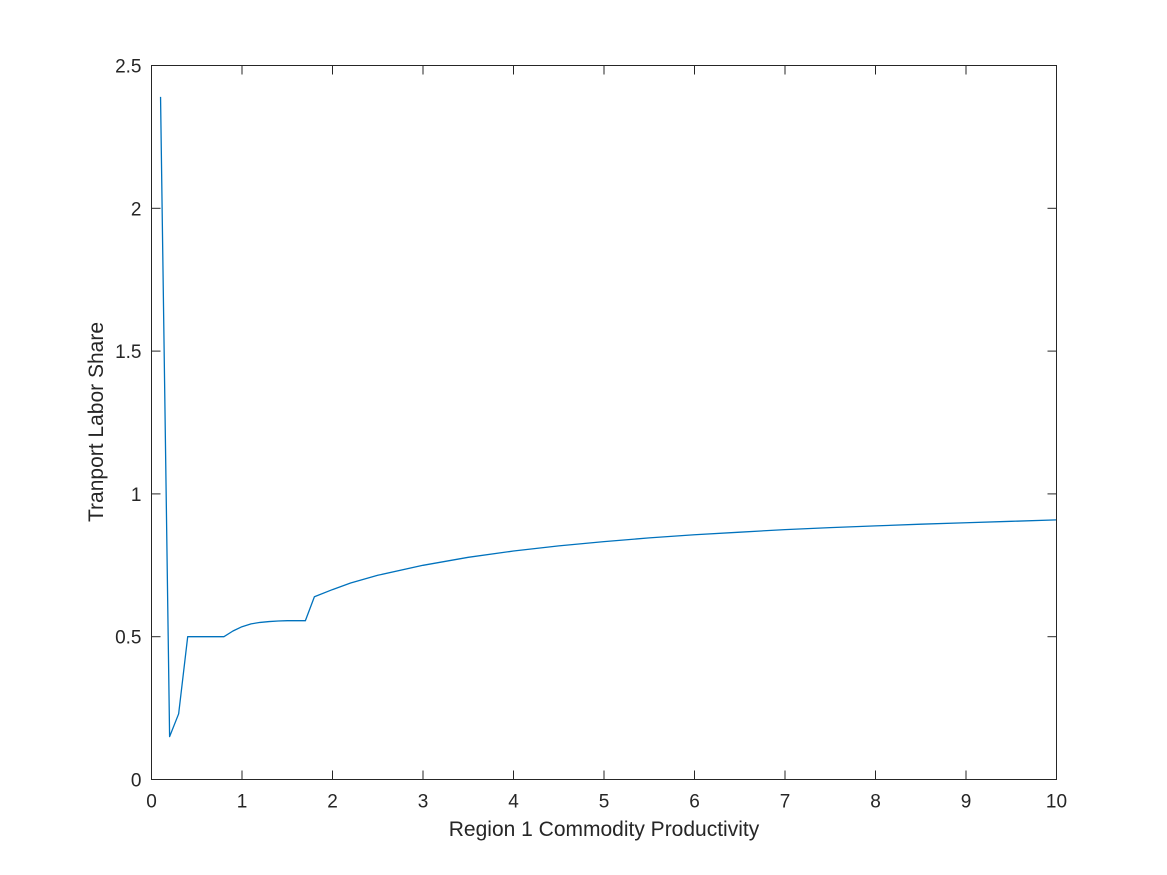 The height and width of the screenshot is (875, 1167). What do you see at coordinates (423, 802) in the screenshot?
I see `x-tick-label: 3` at bounding box center [423, 802].